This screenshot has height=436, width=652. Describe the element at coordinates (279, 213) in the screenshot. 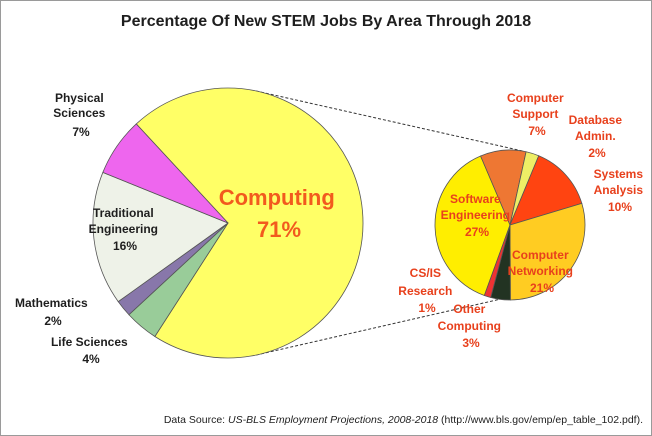

I see `label-computing: Computing 71%` at that location.